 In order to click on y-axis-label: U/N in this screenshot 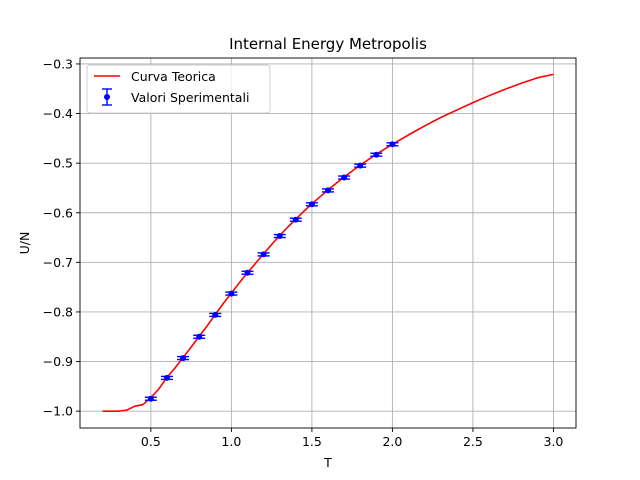, I will do `click(24, 243)`.